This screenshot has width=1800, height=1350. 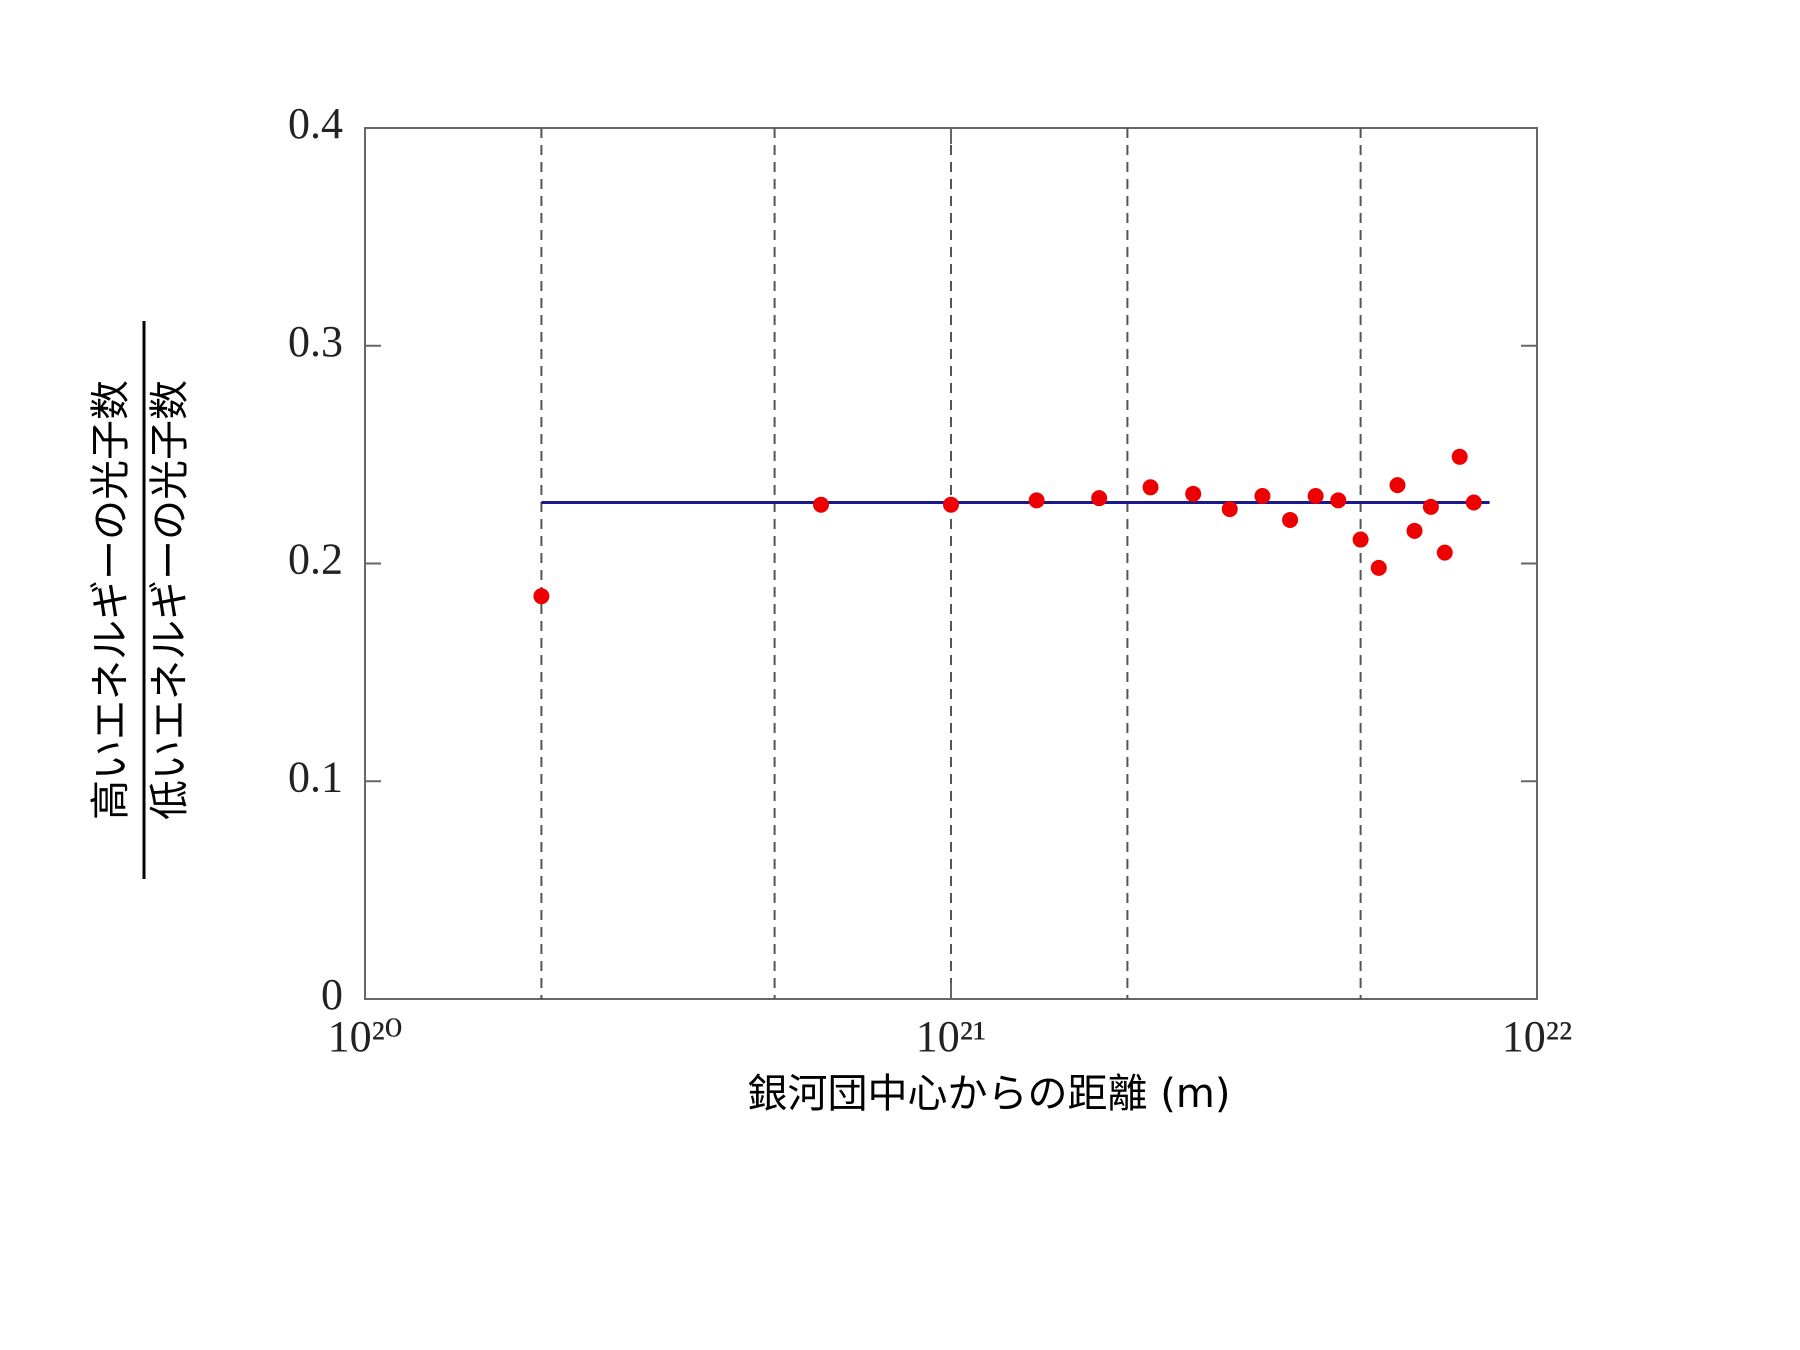 What do you see at coordinates (951, 1036) in the screenshot?
I see `x-tick-label: 10²¹` at bounding box center [951, 1036].